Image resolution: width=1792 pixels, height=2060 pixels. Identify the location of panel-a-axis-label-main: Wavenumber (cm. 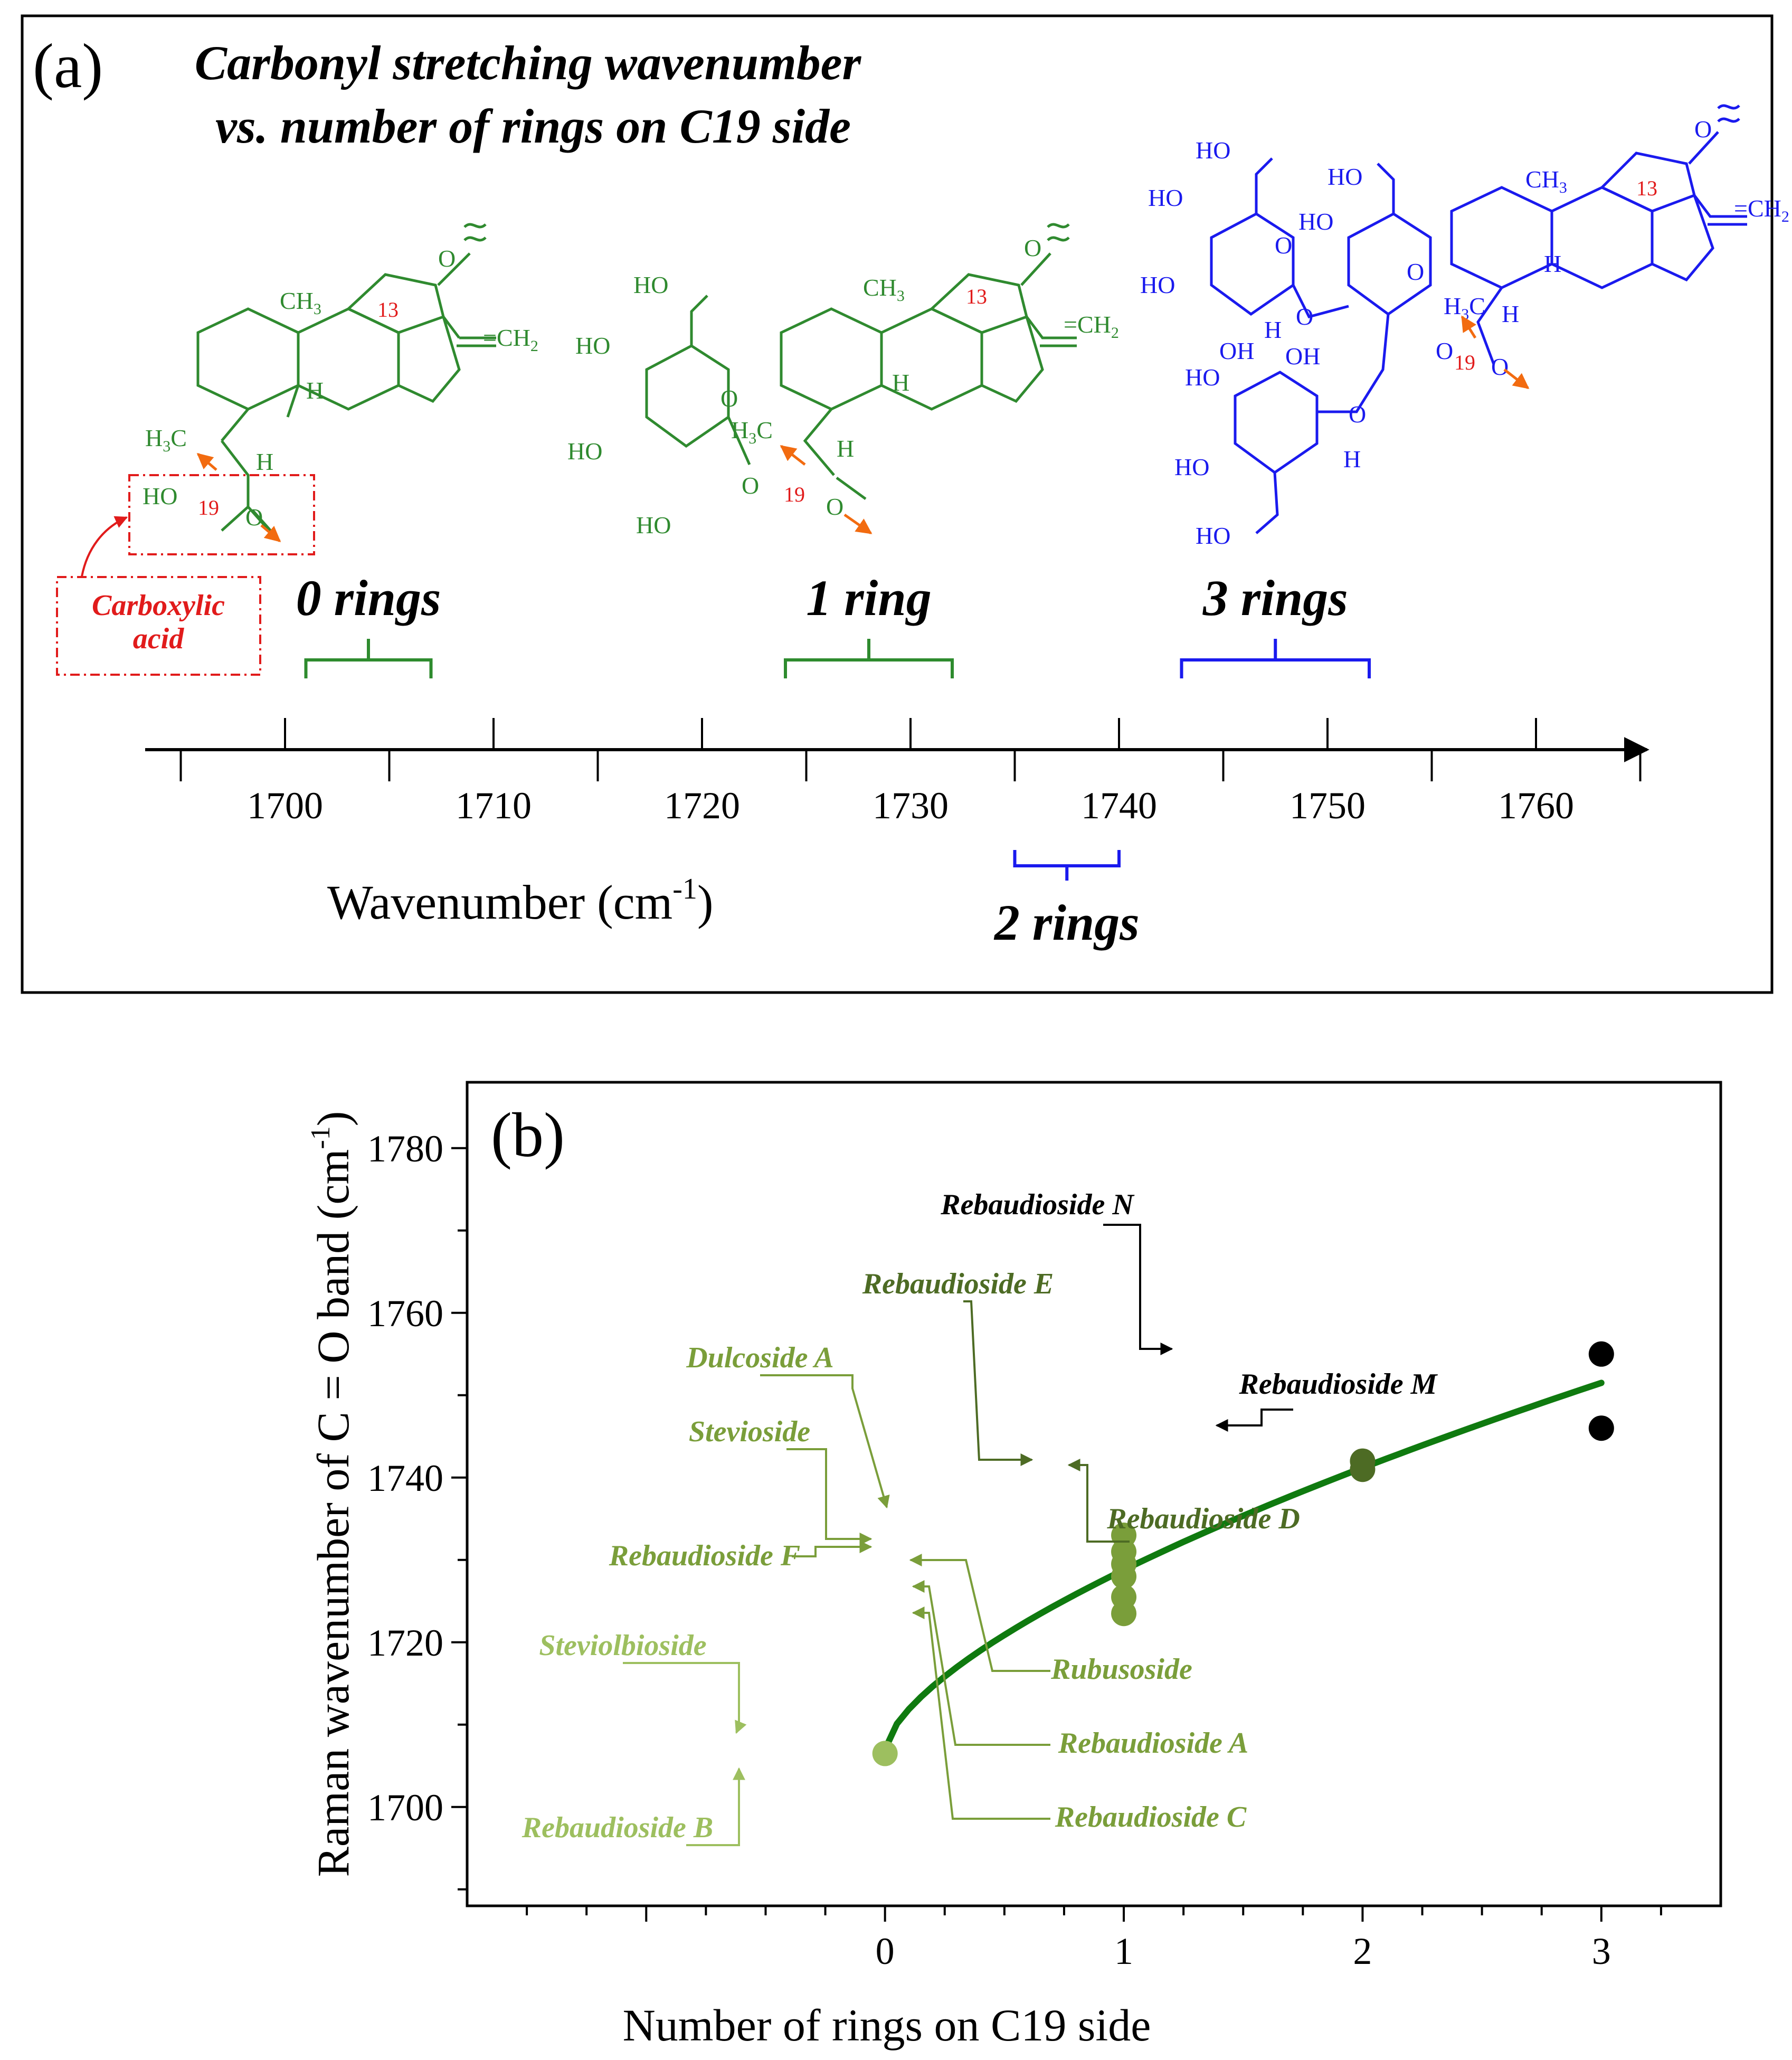
(499, 902).